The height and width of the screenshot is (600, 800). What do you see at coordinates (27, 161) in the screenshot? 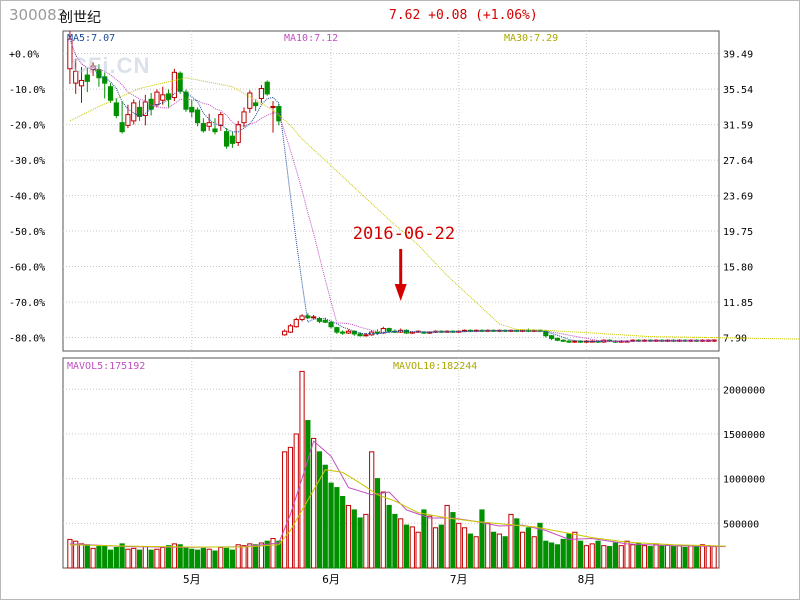
I see `pct-axis-tick: -30.0%` at bounding box center [27, 161].